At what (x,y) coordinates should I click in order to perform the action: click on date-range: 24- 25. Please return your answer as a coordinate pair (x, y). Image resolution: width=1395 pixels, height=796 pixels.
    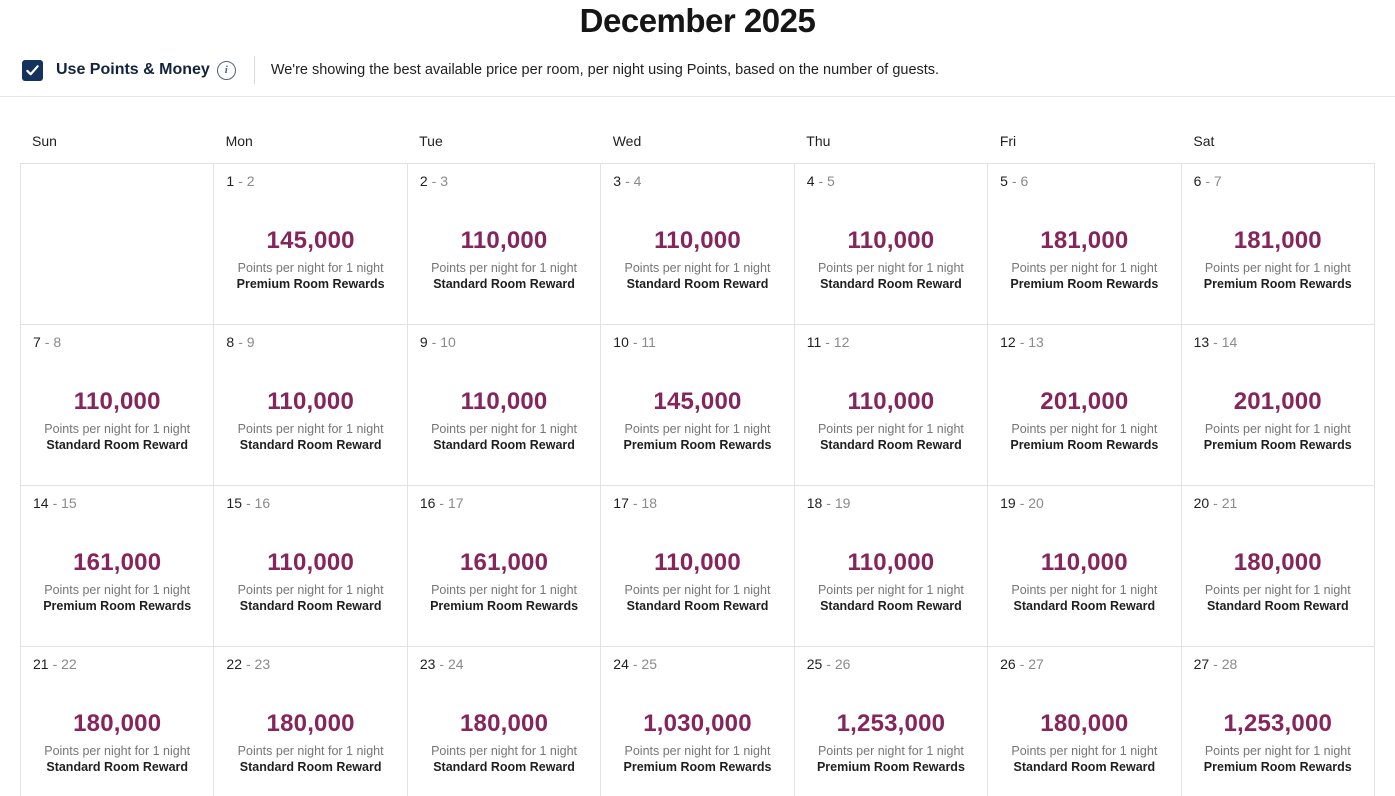
    Looking at the image, I should click on (635, 664).